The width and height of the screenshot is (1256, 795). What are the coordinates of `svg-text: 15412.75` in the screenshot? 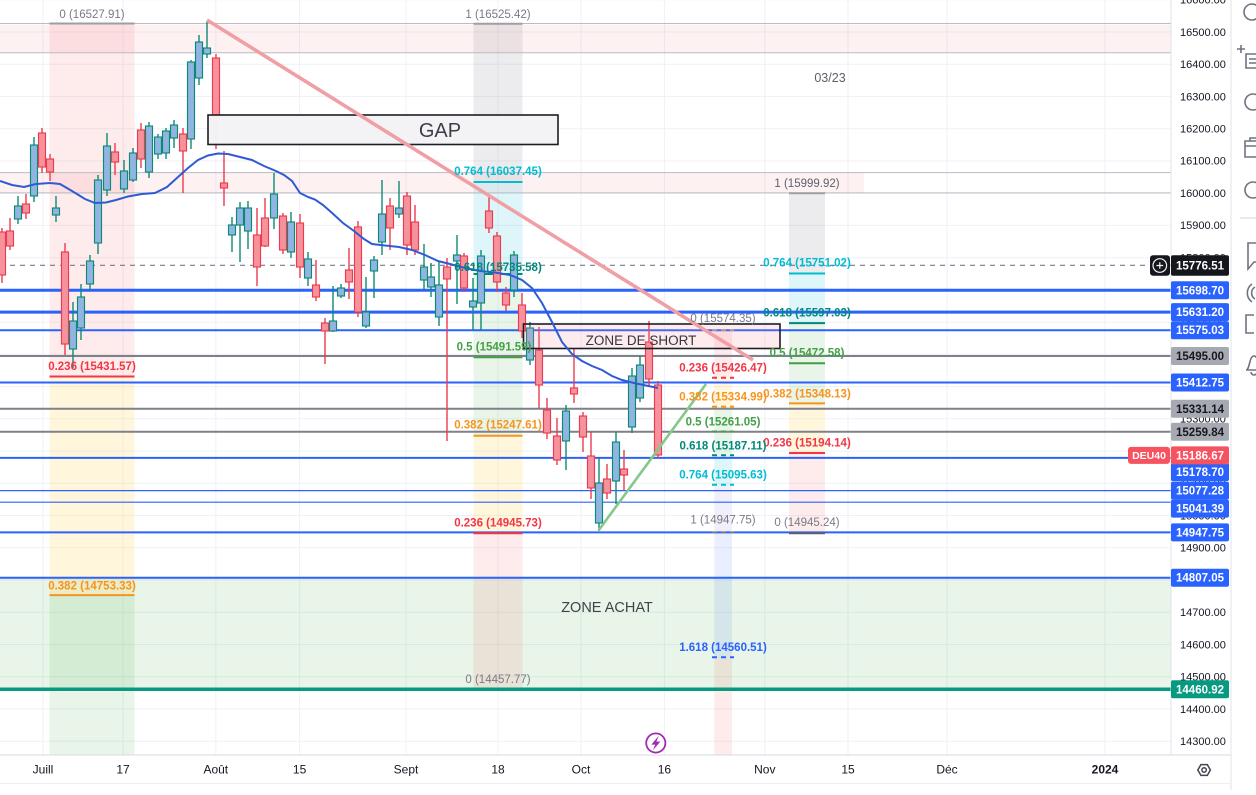 It's located at (1200, 384).